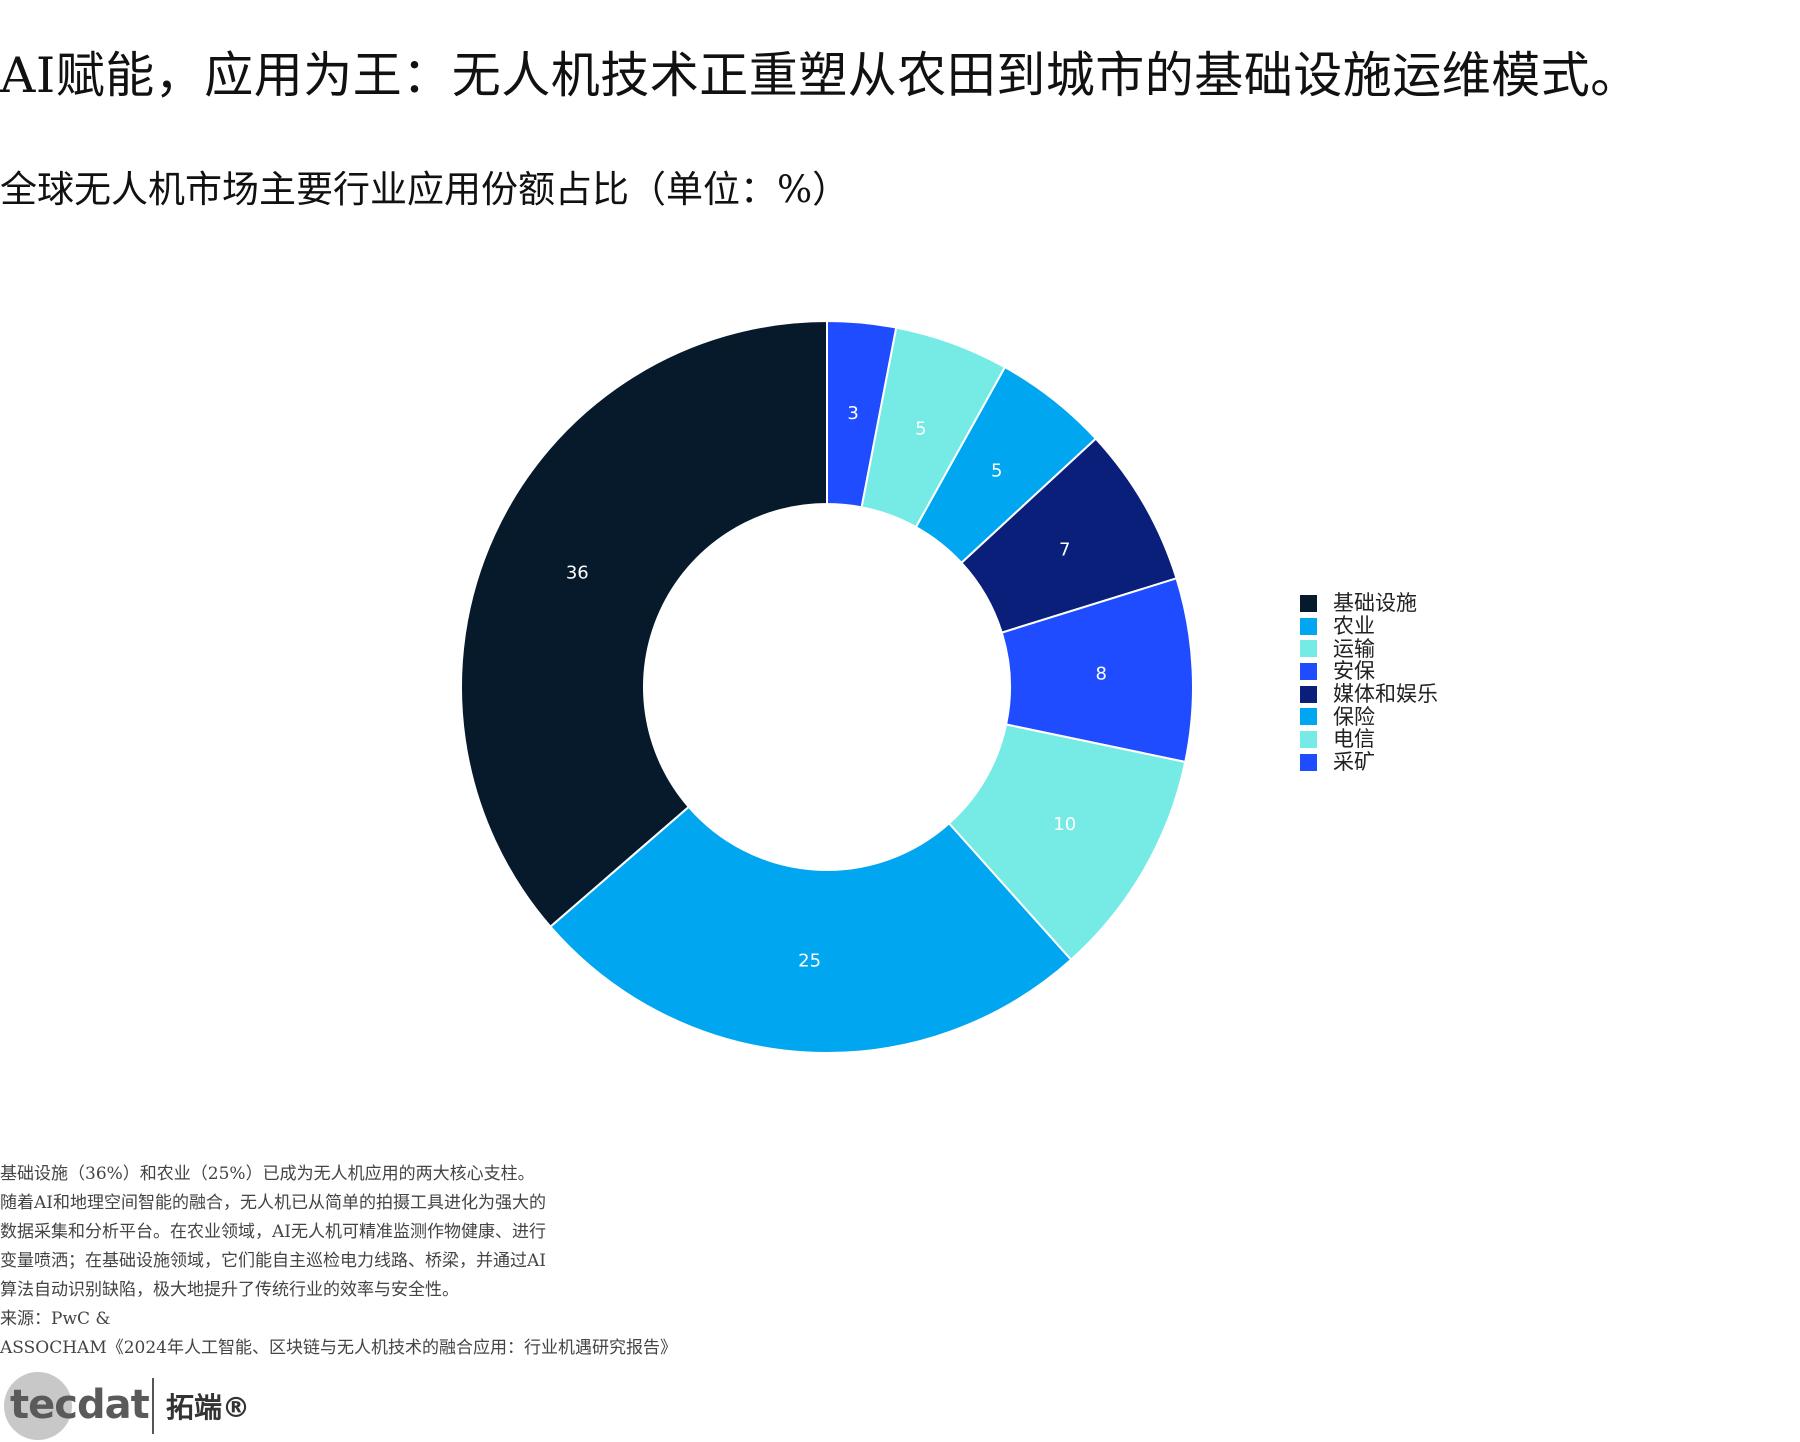 The width and height of the screenshot is (1800, 1442). Describe the element at coordinates (1354, 648) in the screenshot. I see `legend-label: 运输` at that location.